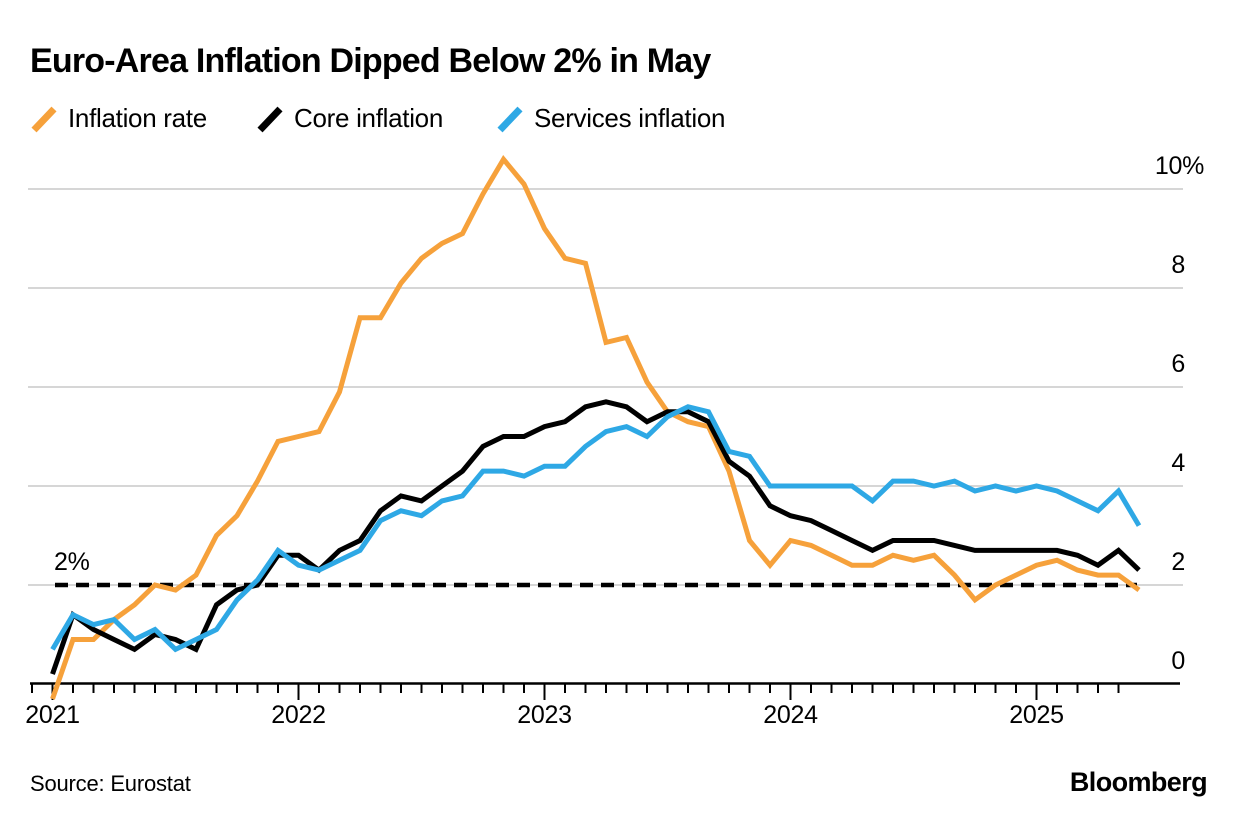 This screenshot has width=1237, height=826. I want to click on y-axis-label: 10%, so click(1179, 166).